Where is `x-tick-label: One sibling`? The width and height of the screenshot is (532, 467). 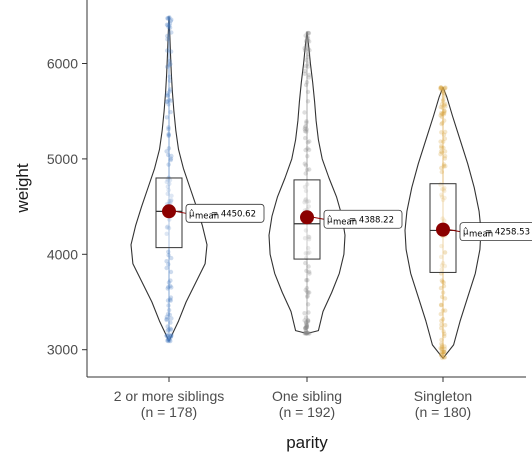
x-tick-label: One sibling is located at coordinates (307, 396).